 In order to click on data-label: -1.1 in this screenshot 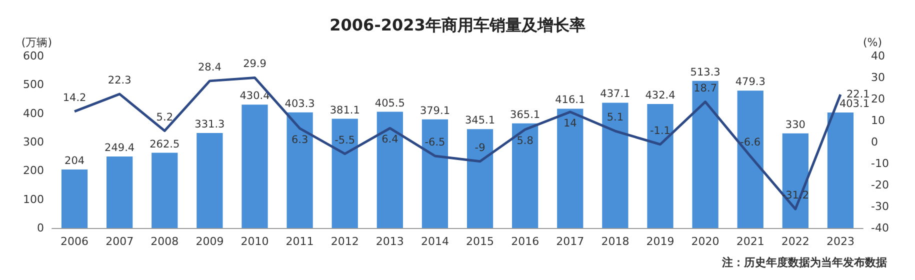, I will do `click(660, 130)`.